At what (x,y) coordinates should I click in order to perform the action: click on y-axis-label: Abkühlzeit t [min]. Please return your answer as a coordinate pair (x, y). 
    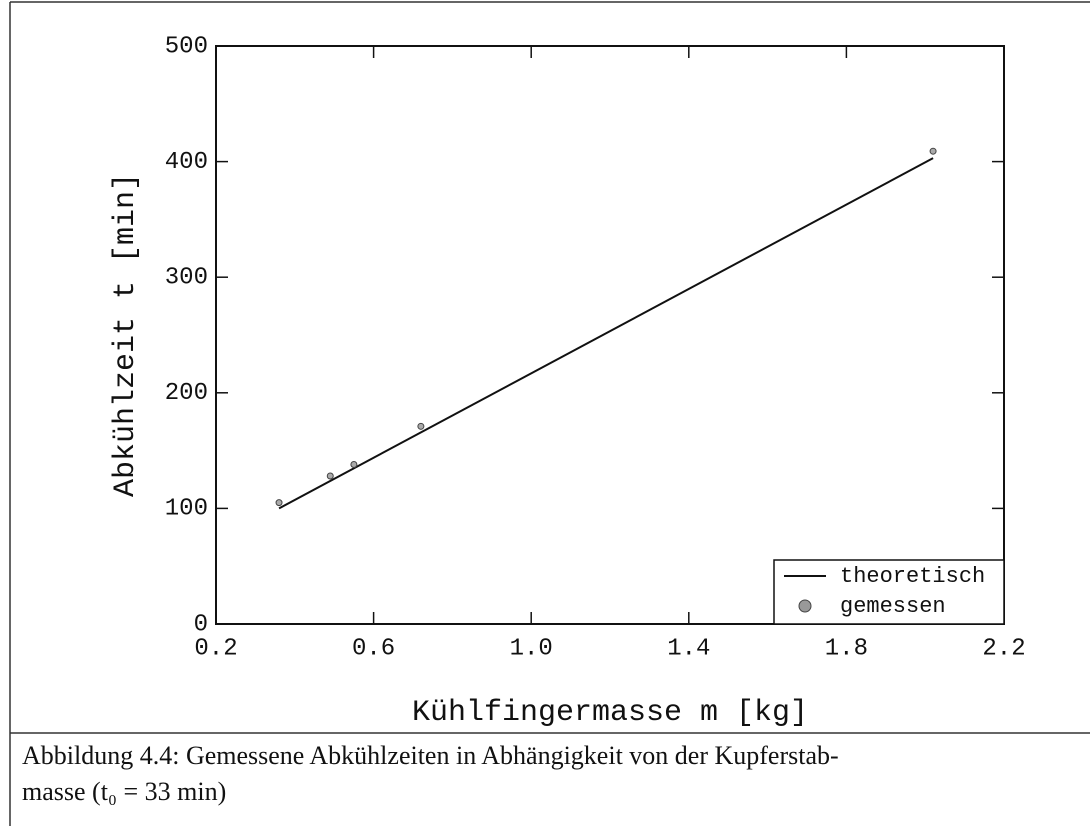
    Looking at the image, I should click on (126, 335).